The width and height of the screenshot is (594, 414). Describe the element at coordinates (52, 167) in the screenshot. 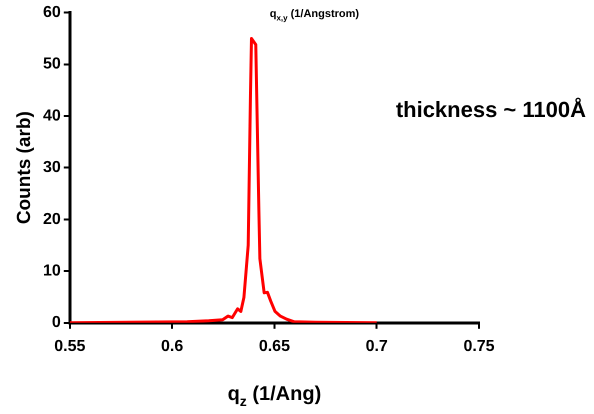

I see `y-tick-label: 30` at that location.